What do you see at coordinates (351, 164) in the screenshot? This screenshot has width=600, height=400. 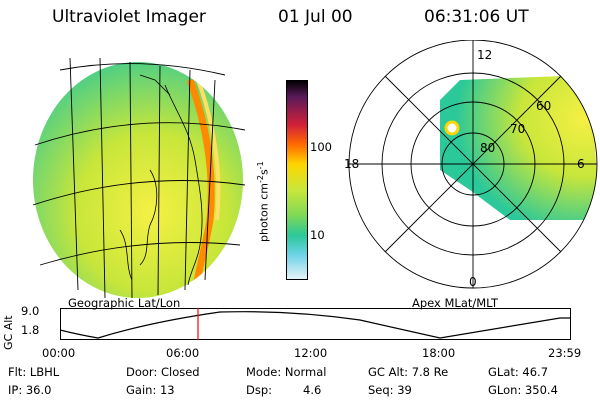 I see `mlt-label-18: 18` at bounding box center [351, 164].